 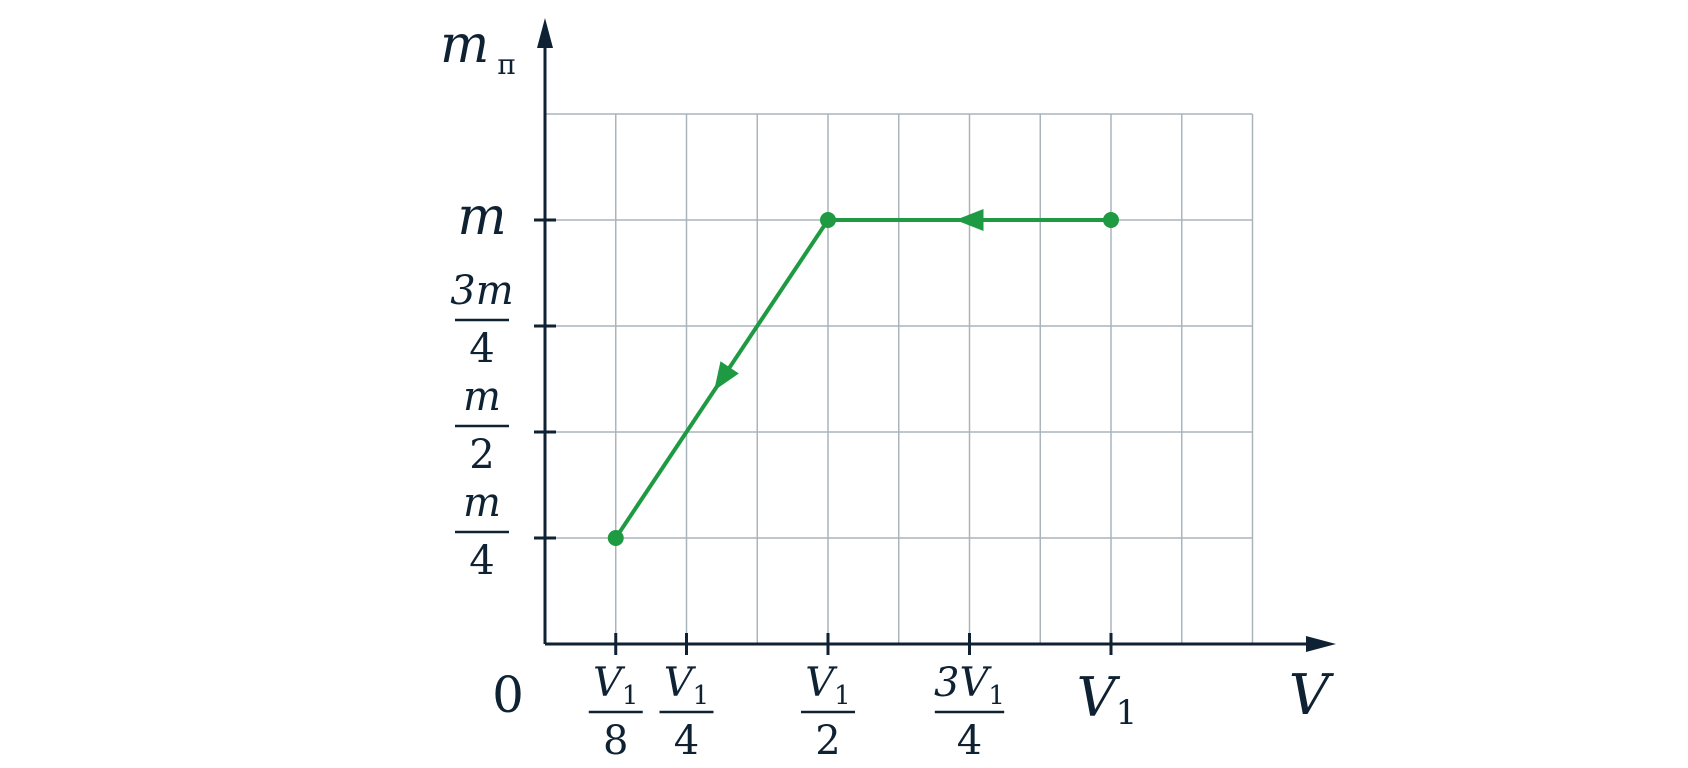 What do you see at coordinates (1312, 695) in the screenshot?
I see `x-axis-label: V` at bounding box center [1312, 695].